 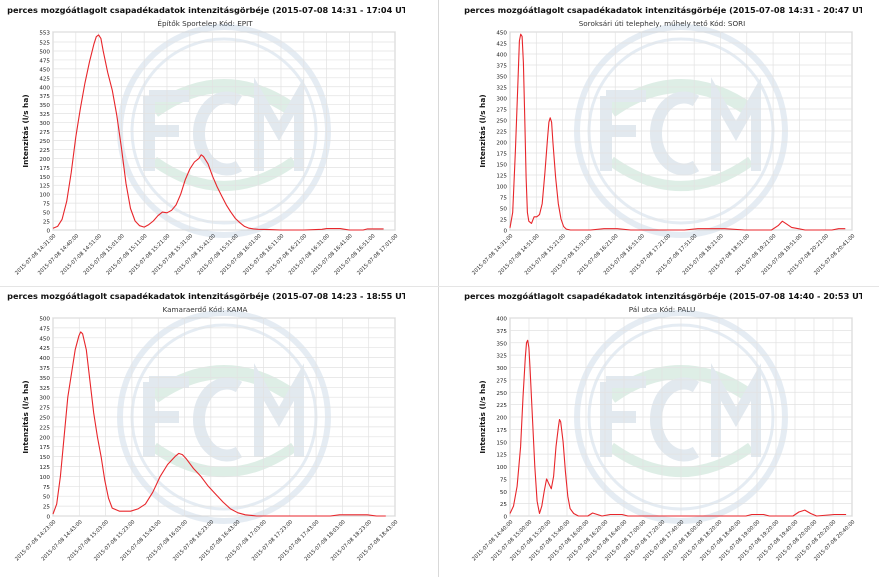 I want to click on watermark-ring-outer, so click(x=224, y=131).